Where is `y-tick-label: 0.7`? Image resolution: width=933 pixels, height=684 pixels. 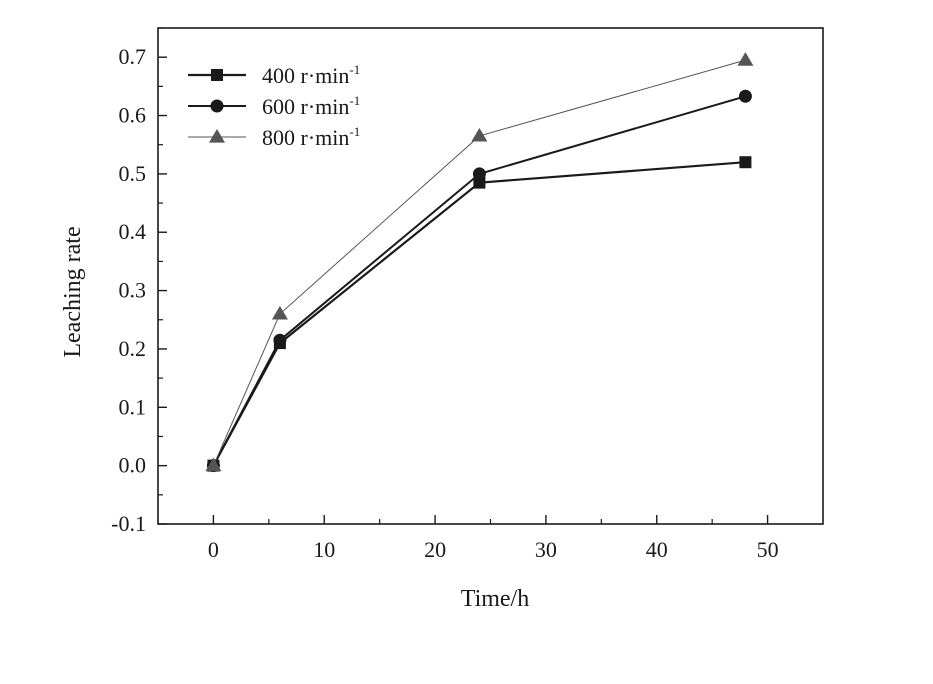
y-tick-label: 0.7 is located at coordinates (133, 56).